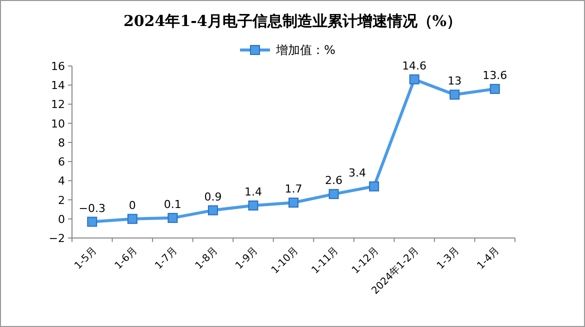 The width and height of the screenshot is (585, 327). I want to click on legend-label: 增加值：%, so click(305, 50).